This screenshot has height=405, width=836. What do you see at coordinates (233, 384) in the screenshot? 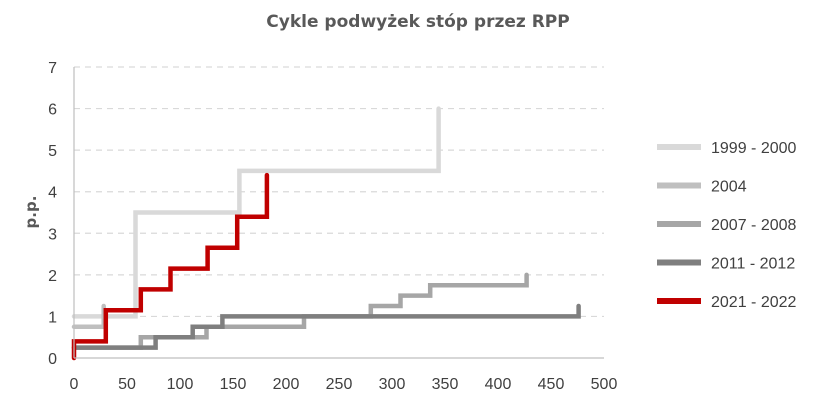
I see `x-tick-label: 150` at bounding box center [233, 384].